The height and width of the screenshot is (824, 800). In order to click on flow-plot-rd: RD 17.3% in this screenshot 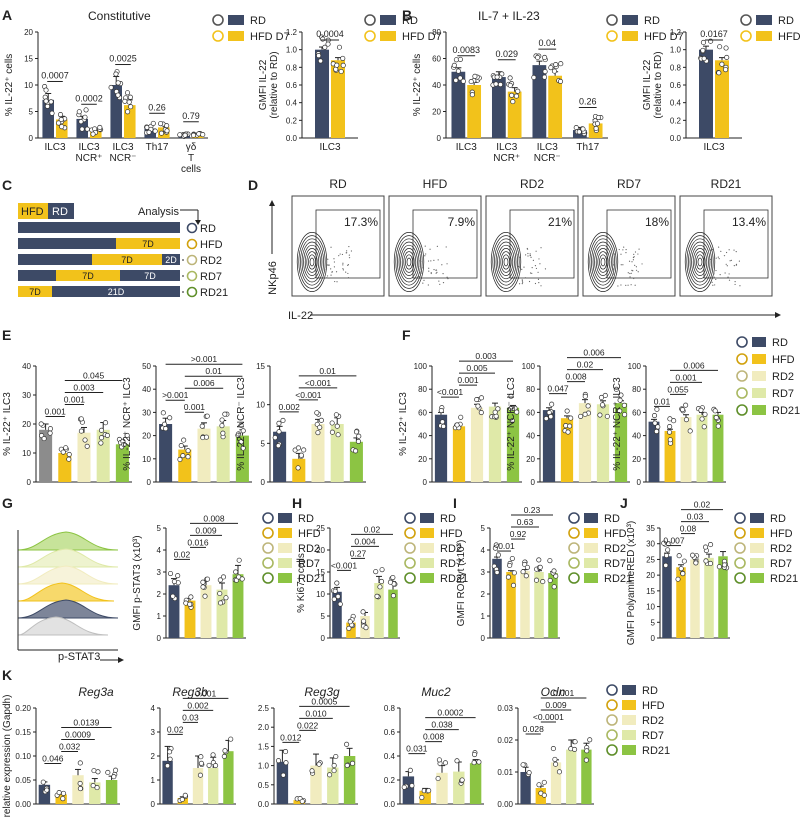, I will do `click(338, 237)`.